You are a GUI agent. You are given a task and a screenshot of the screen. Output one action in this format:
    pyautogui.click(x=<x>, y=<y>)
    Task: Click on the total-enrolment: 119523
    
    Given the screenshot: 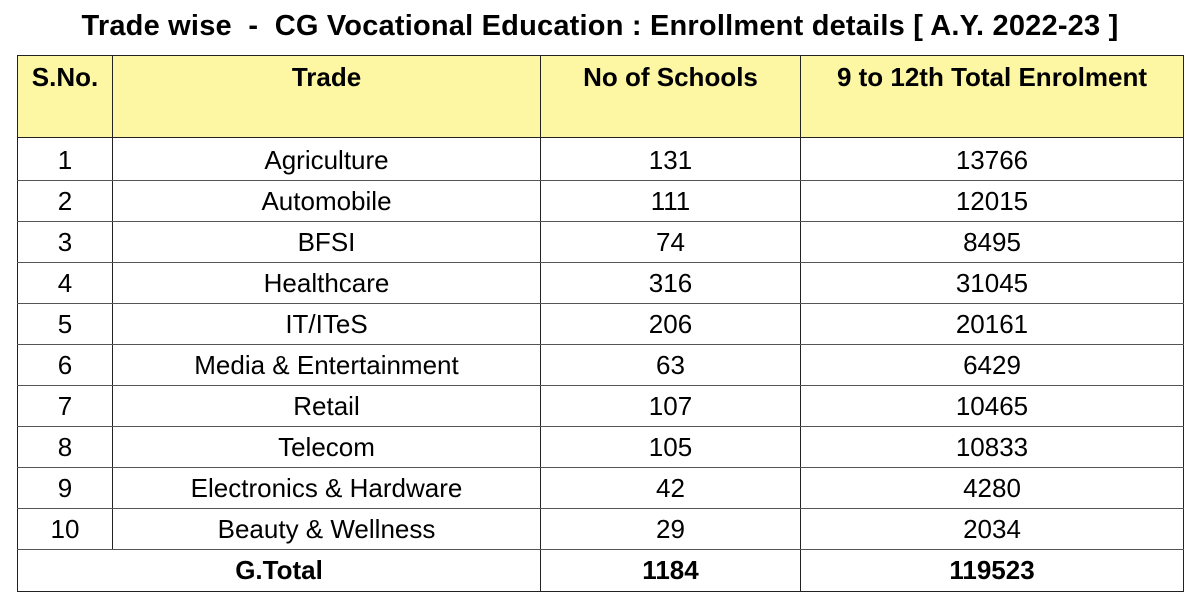 What is the action you would take?
    pyautogui.click(x=992, y=570)
    